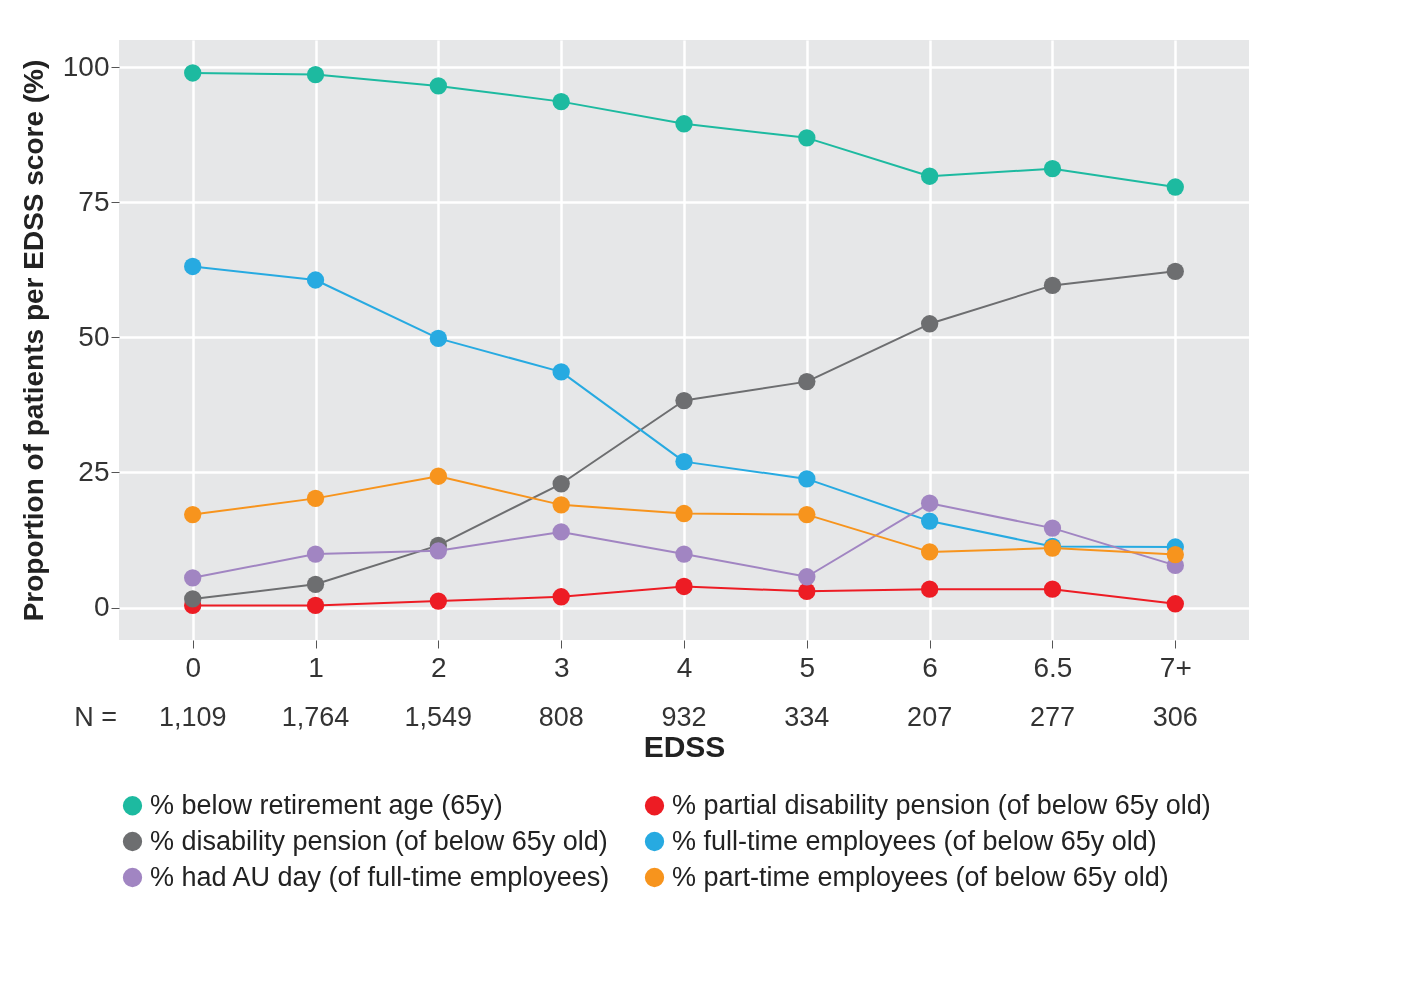  I want to click on text: 808, so click(561, 717).